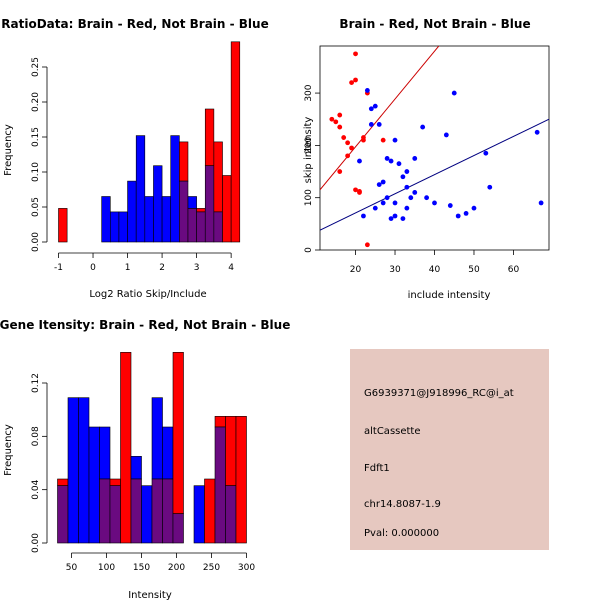 The image size is (600, 600). I want to click on y-tick-label: 200, so click(309, 145).